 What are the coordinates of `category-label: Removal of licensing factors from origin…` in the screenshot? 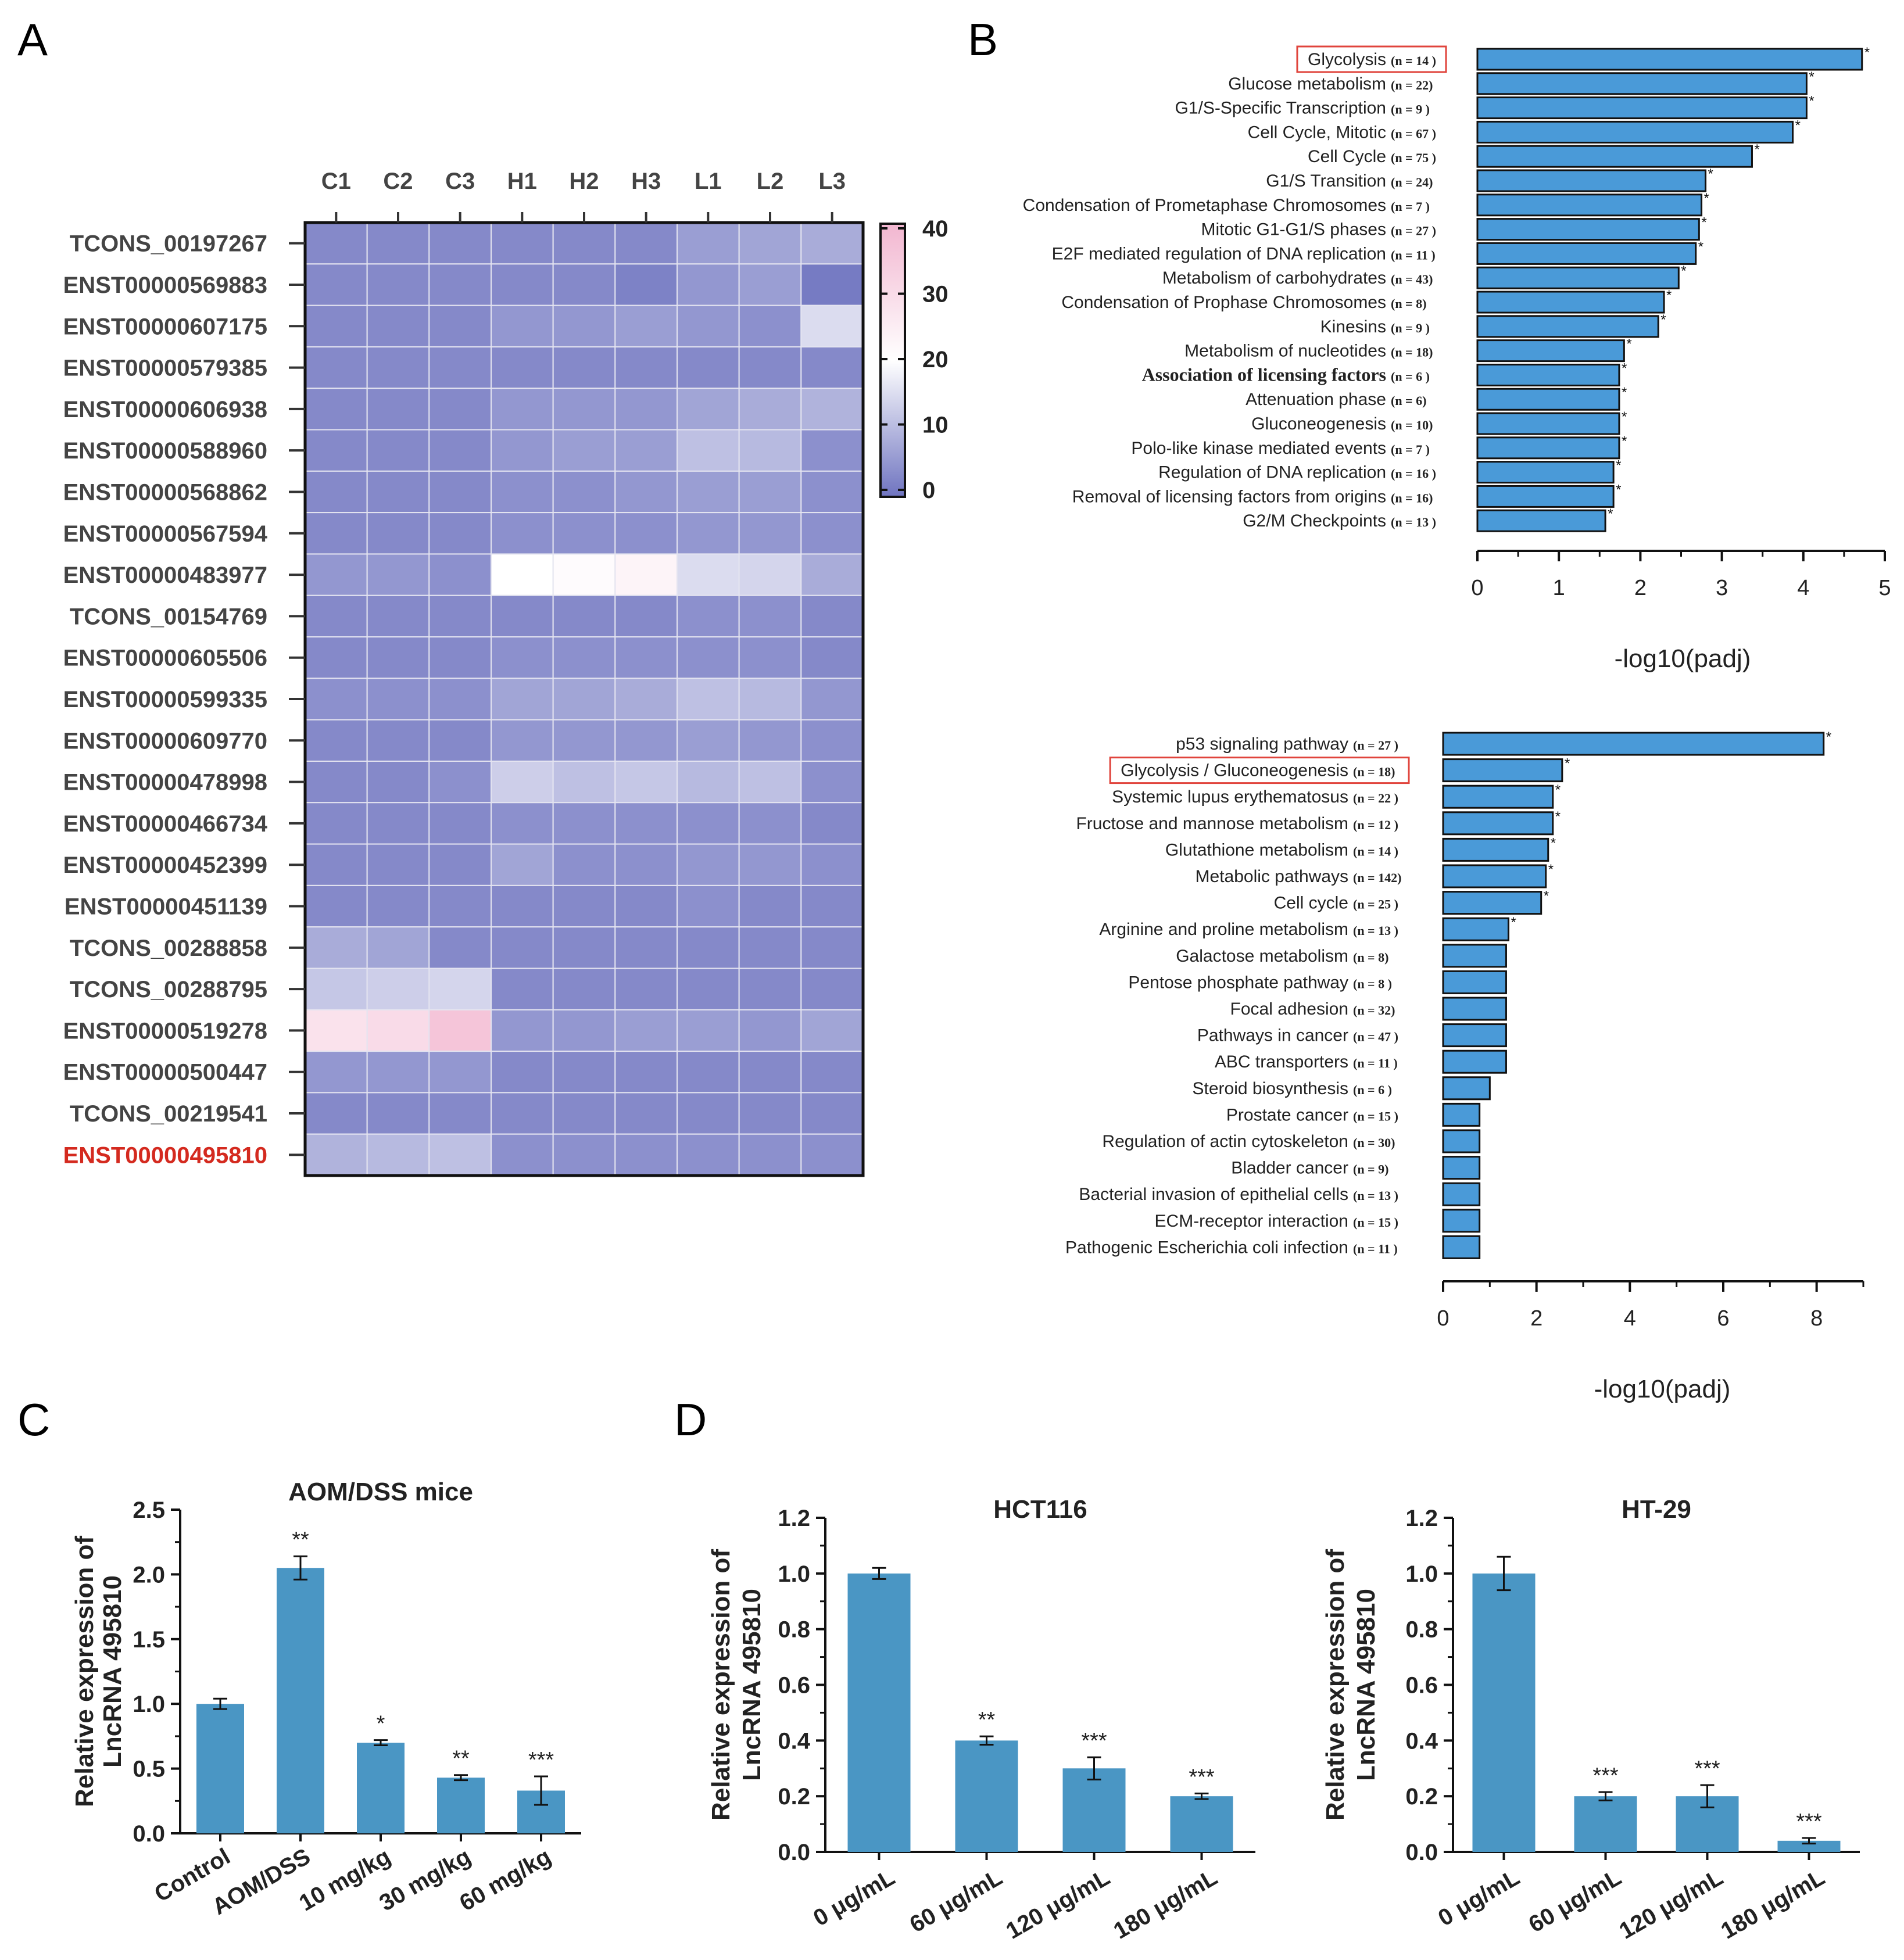 It's located at (1229, 497).